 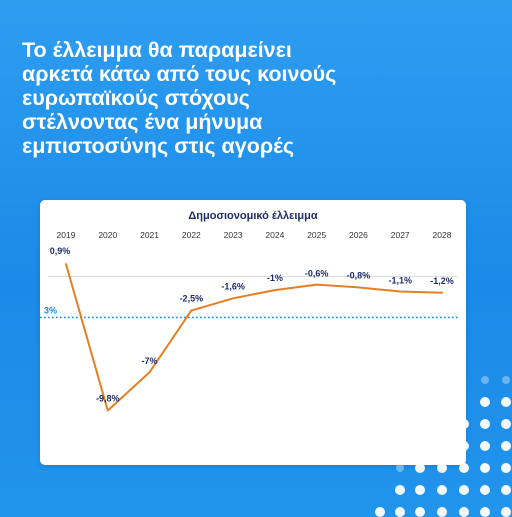 What do you see at coordinates (157, 50) in the screenshot?
I see `headline-line-1: Το έλλειμμα θα παραμείνει` at bounding box center [157, 50].